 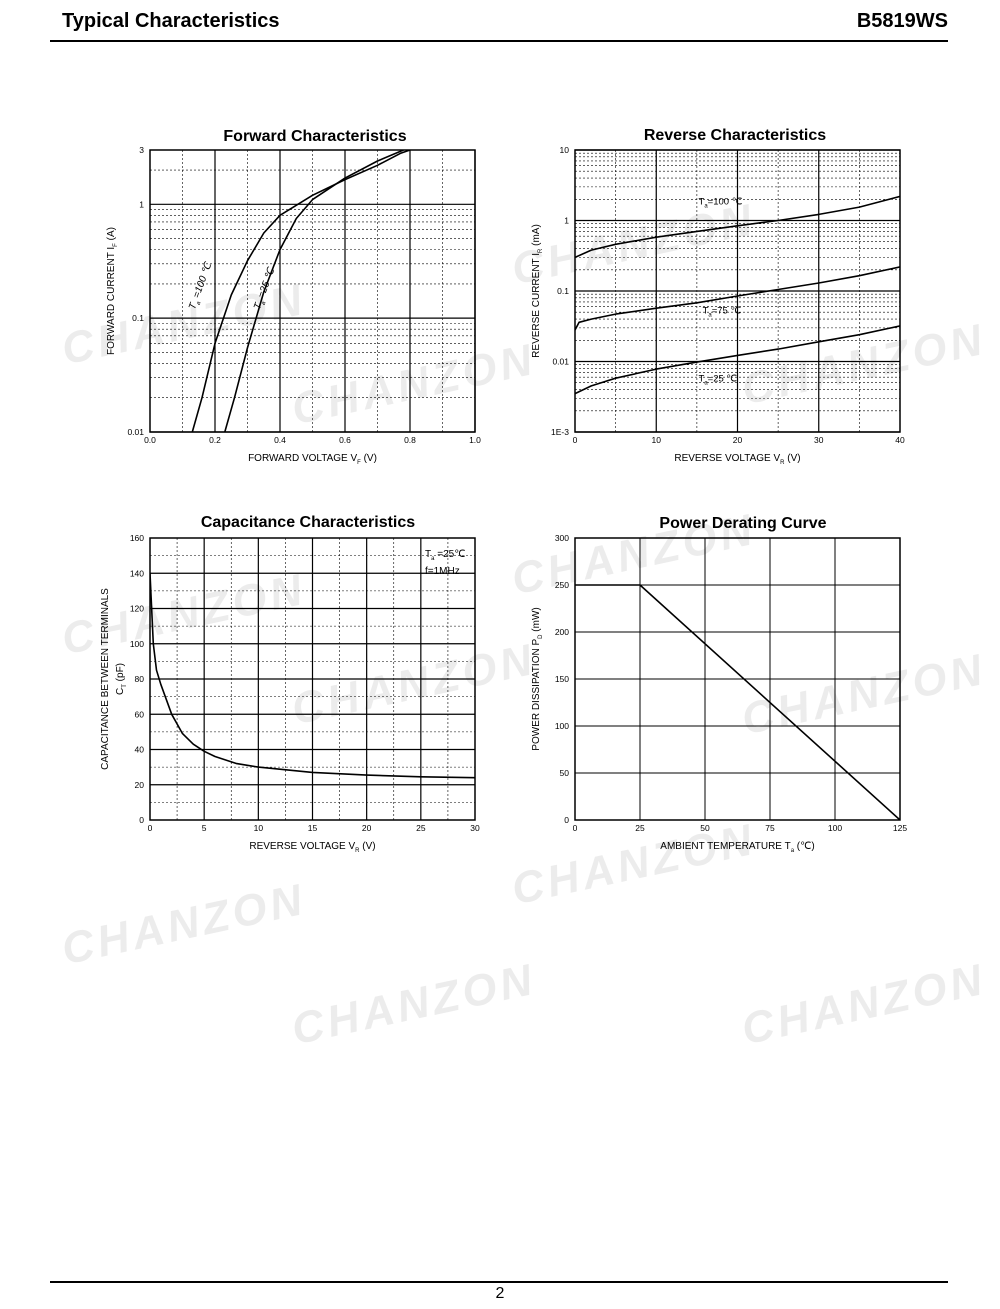 What do you see at coordinates (141, 150) in the screenshot?
I see `y-tick-label: 3` at bounding box center [141, 150].